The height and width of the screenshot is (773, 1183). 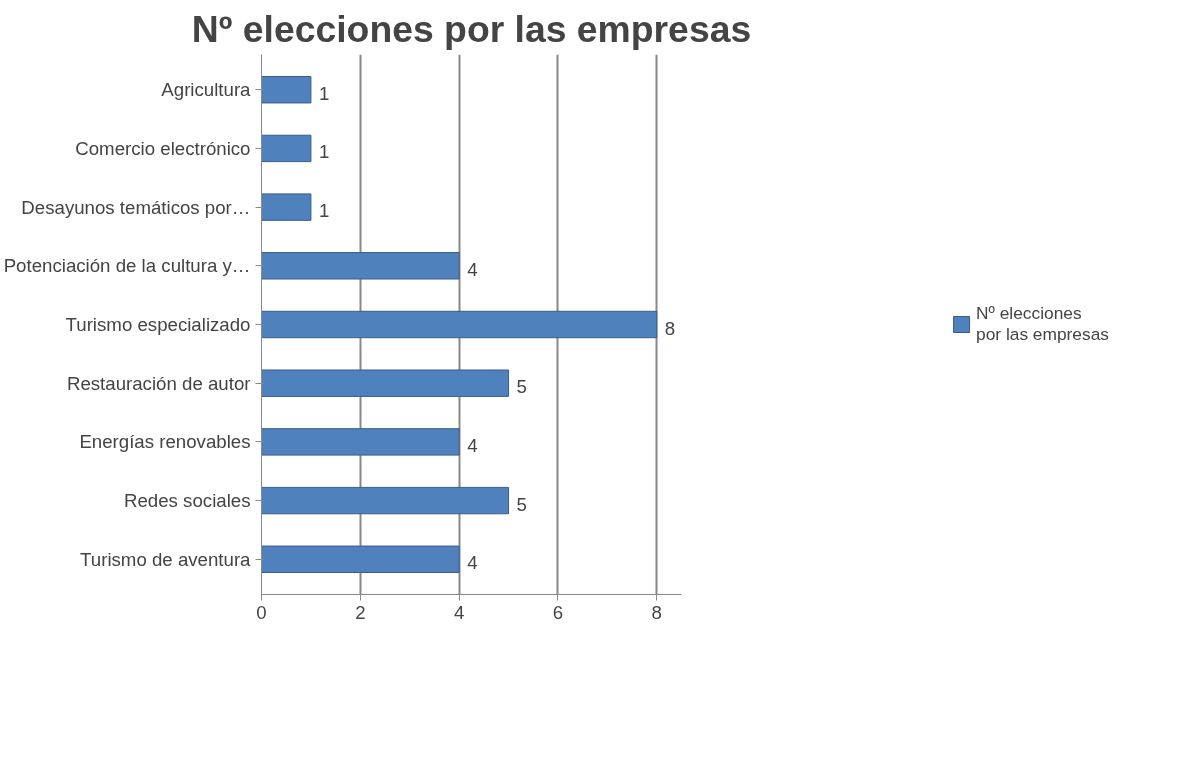 What do you see at coordinates (187, 501) in the screenshot?
I see `y-tick-label: Redes sociales` at bounding box center [187, 501].